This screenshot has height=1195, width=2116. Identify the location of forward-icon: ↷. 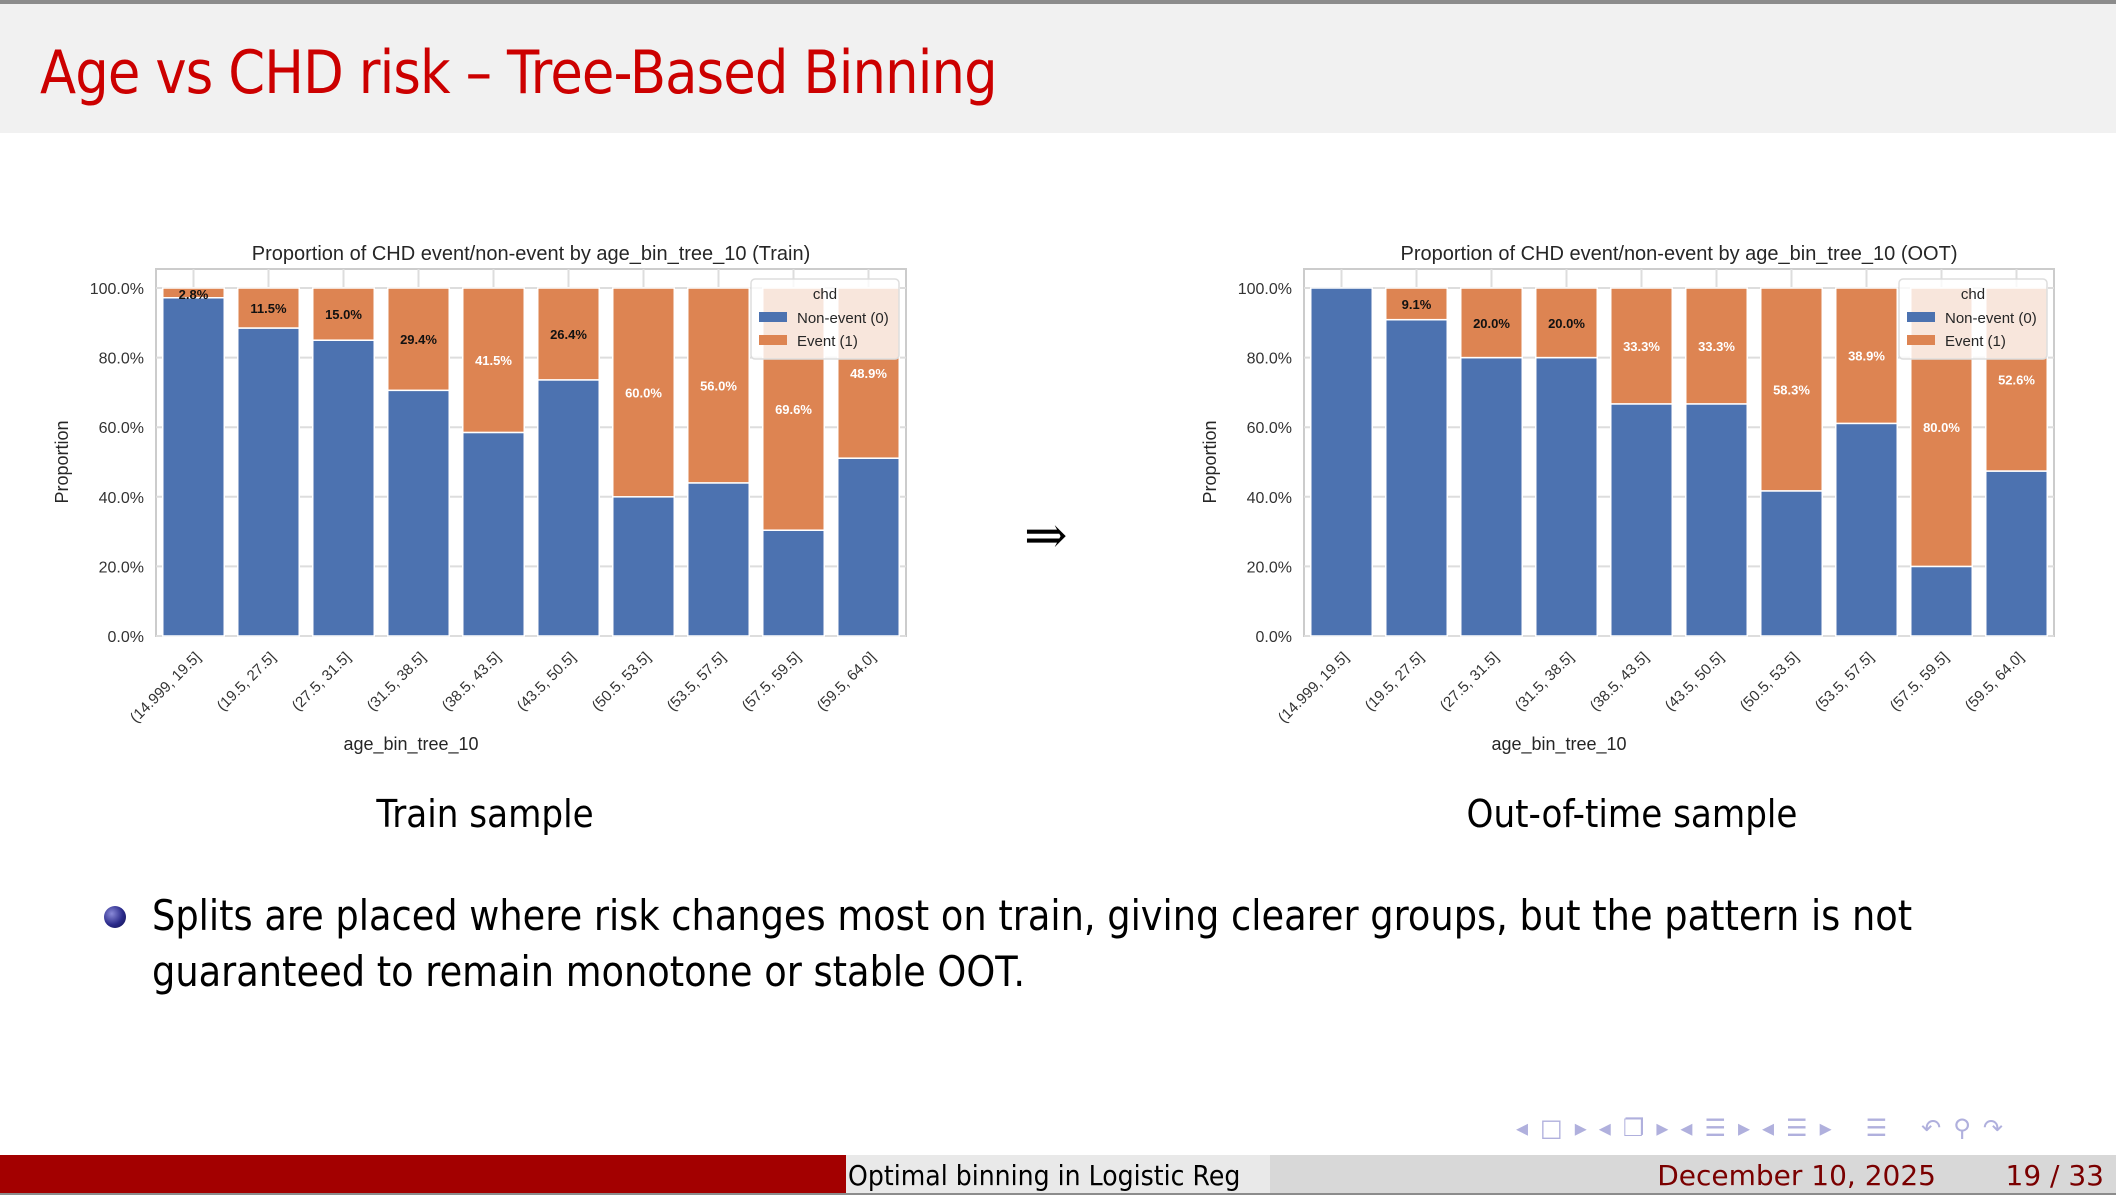
(1992, 1128).